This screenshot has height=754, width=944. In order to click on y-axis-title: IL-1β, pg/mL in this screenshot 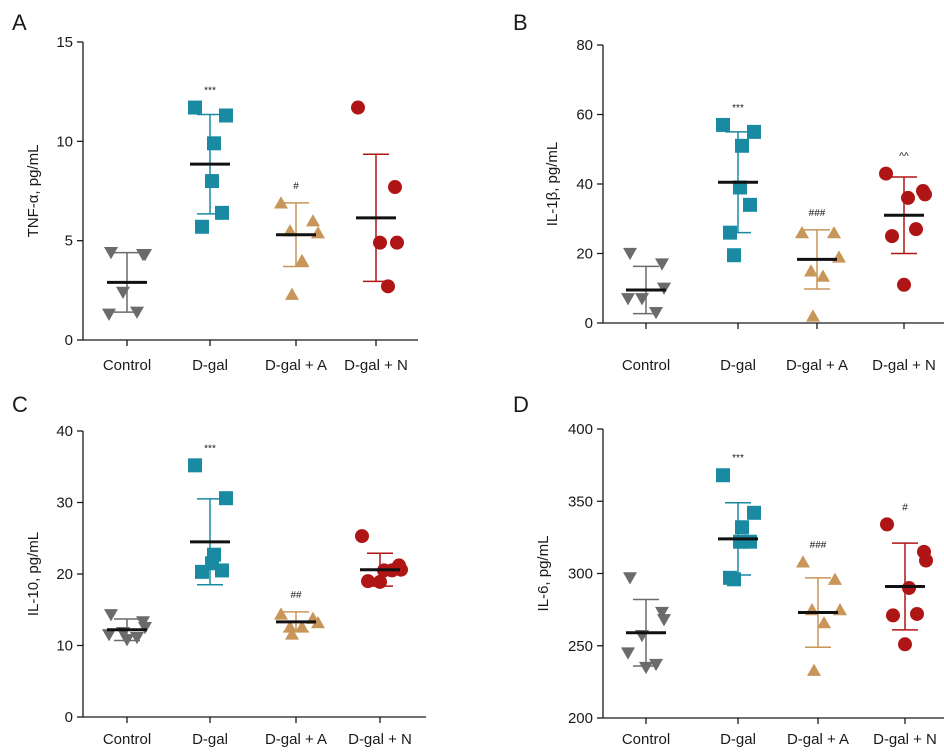, I will do `click(552, 184)`.